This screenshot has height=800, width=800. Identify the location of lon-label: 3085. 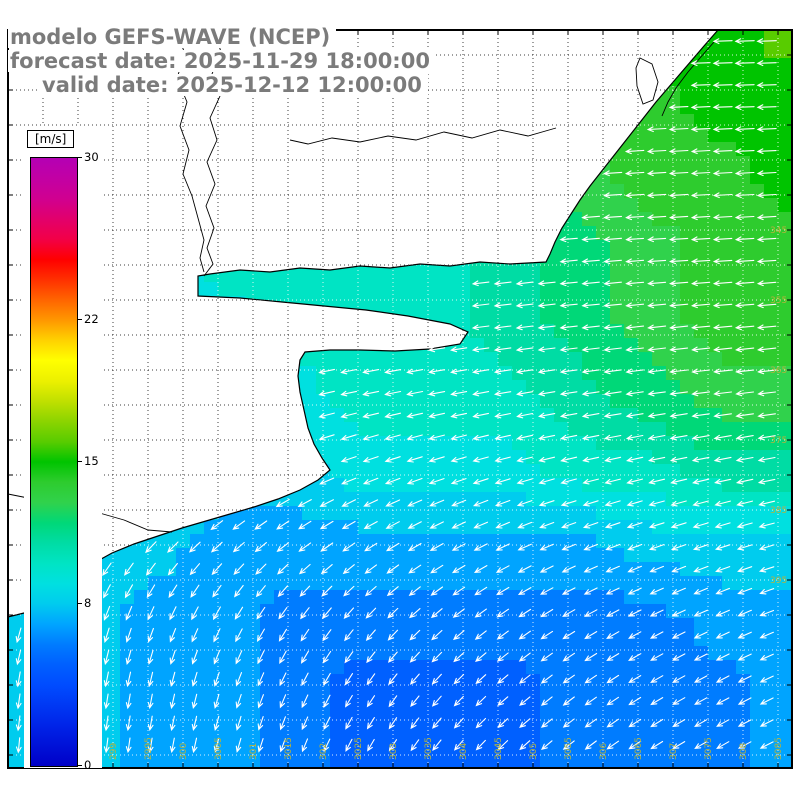
(779, 748).